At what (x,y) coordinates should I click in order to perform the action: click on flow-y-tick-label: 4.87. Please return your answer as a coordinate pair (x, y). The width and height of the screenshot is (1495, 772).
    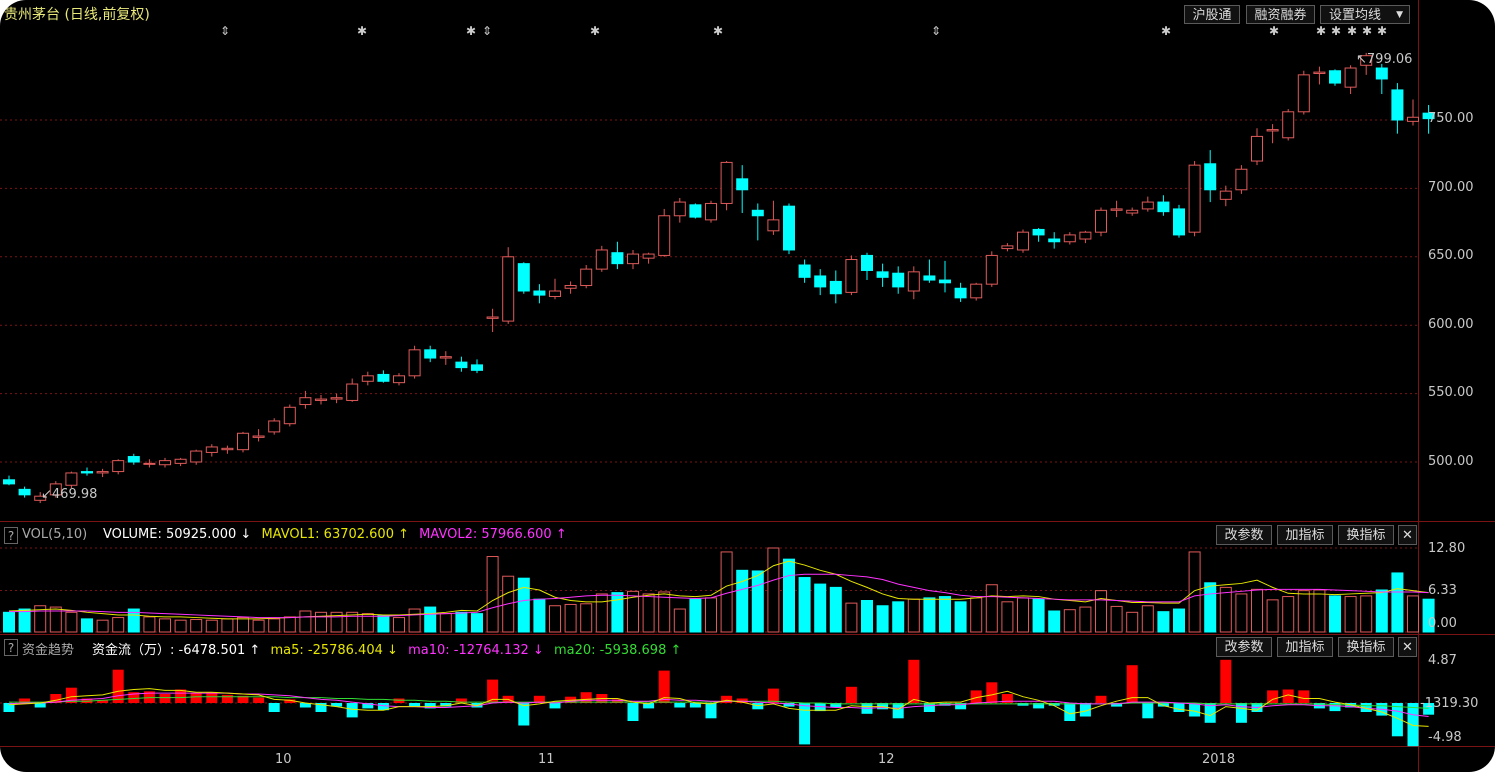
    Looking at the image, I should click on (1442, 660).